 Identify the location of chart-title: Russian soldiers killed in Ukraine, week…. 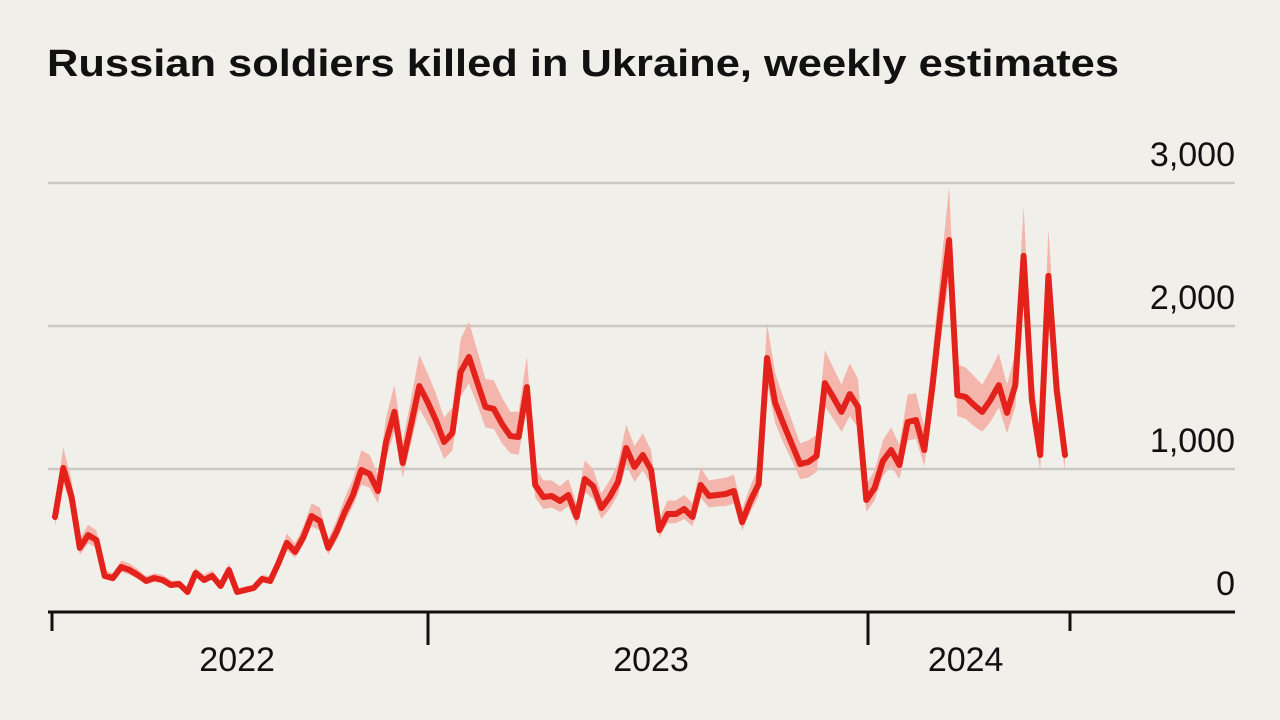
(583, 64).